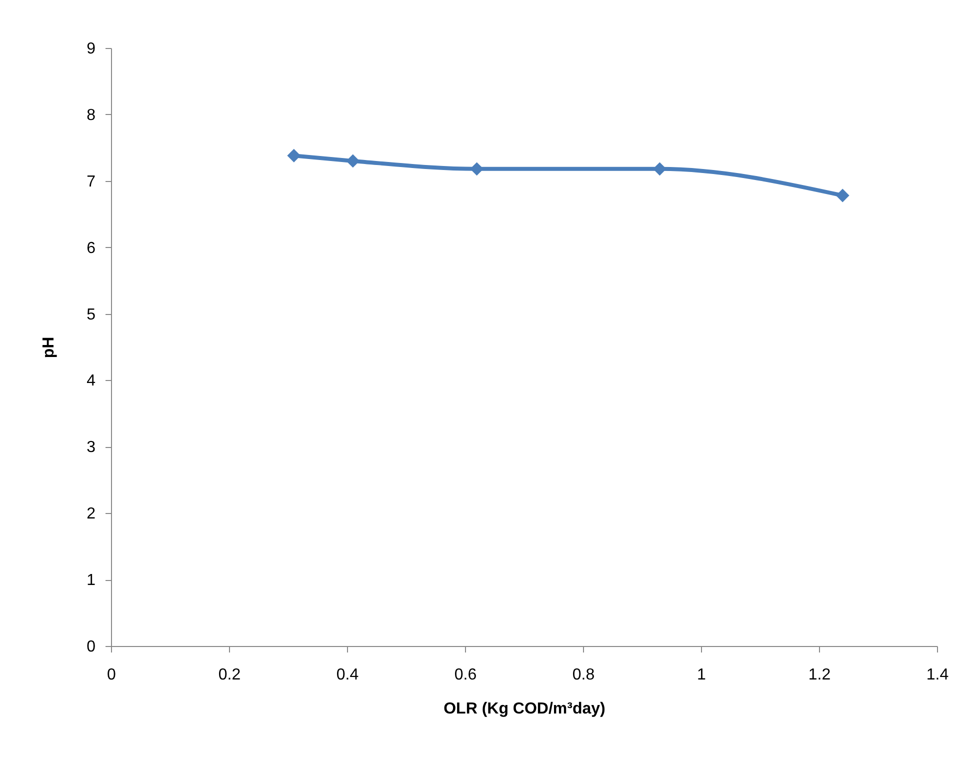 This screenshot has height=783, width=977. What do you see at coordinates (91, 581) in the screenshot?
I see `y-tick-label: 1` at bounding box center [91, 581].